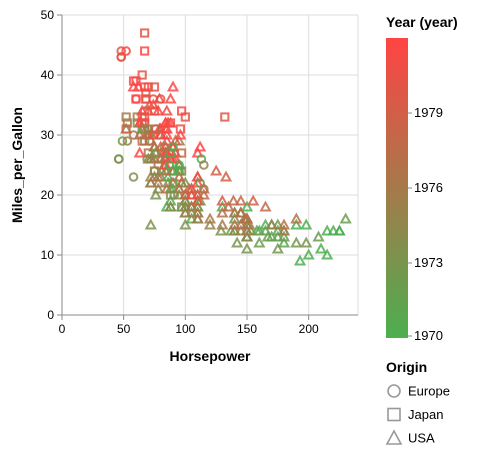 The image size is (478, 459). What do you see at coordinates (428, 262) in the screenshot?
I see `color-legend-tick-label: 1973` at bounding box center [428, 262].